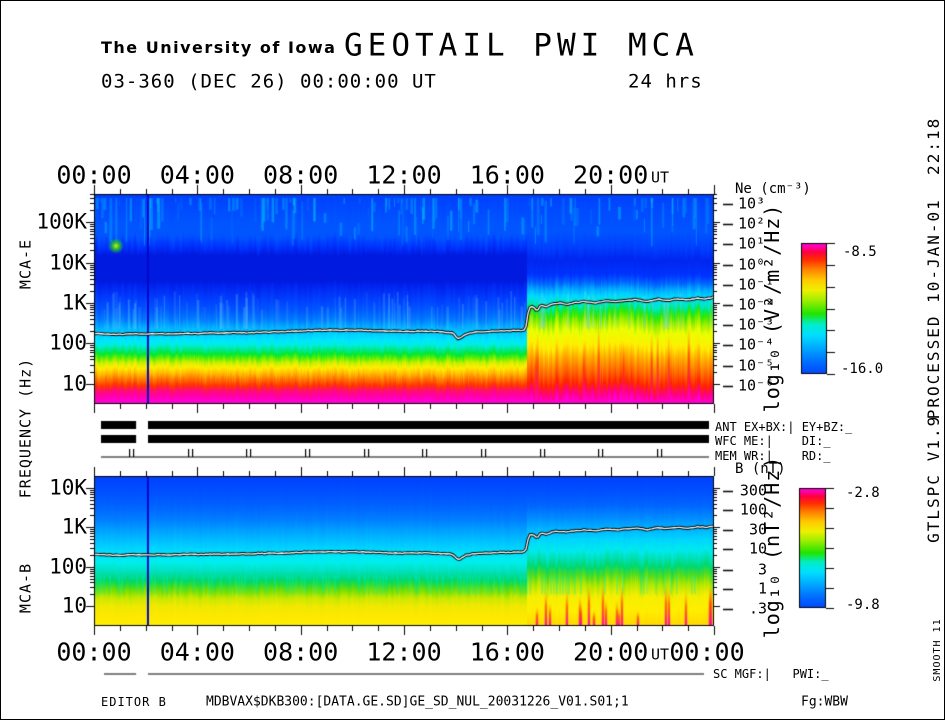  What do you see at coordinates (219, 47) in the screenshot?
I see `organization-label: The University of Iowa` at bounding box center [219, 47].